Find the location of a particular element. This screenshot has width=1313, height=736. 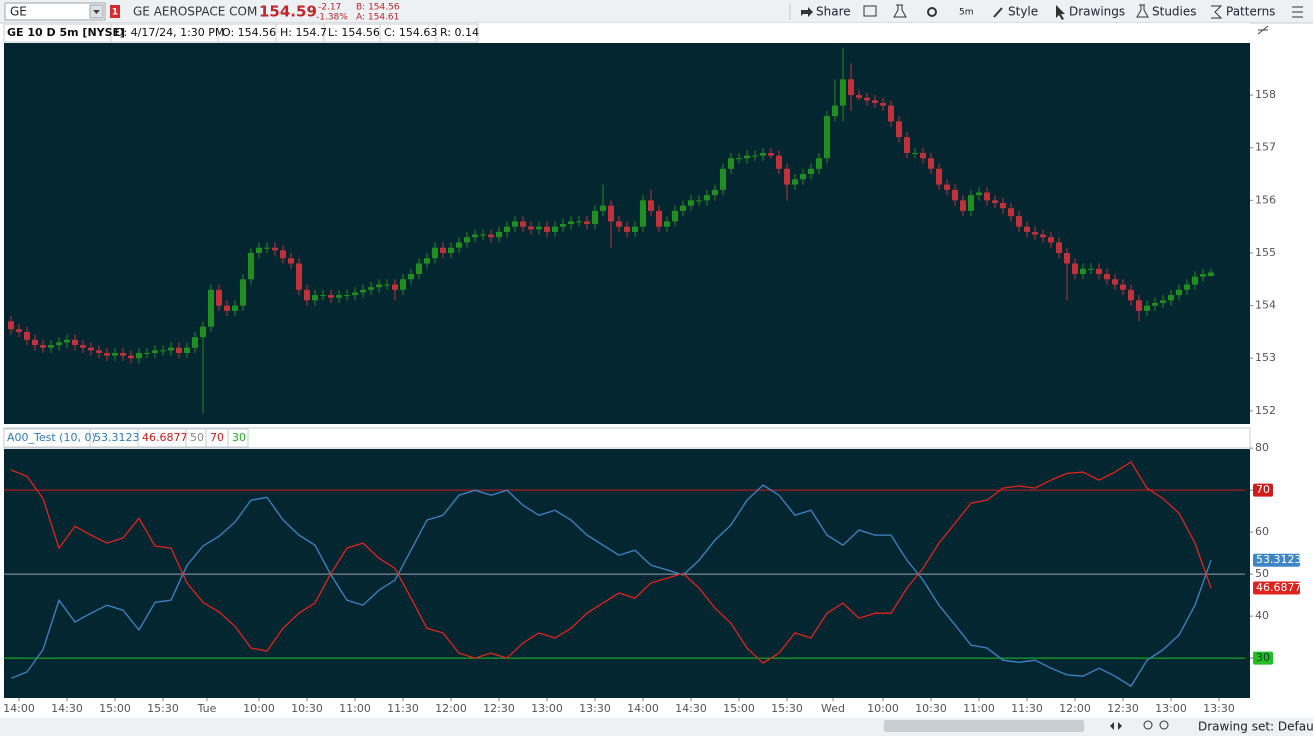

x-tick-label: 15:00 is located at coordinates (739, 708).